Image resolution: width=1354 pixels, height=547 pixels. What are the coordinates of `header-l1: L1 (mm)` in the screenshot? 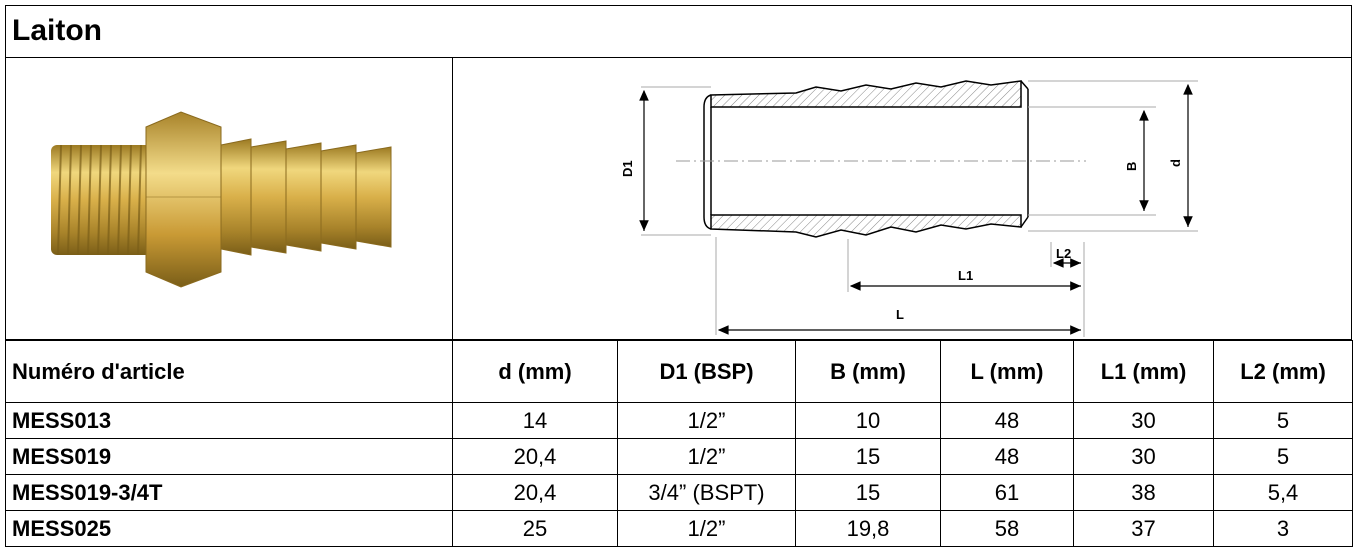 It's located at (1143, 371).